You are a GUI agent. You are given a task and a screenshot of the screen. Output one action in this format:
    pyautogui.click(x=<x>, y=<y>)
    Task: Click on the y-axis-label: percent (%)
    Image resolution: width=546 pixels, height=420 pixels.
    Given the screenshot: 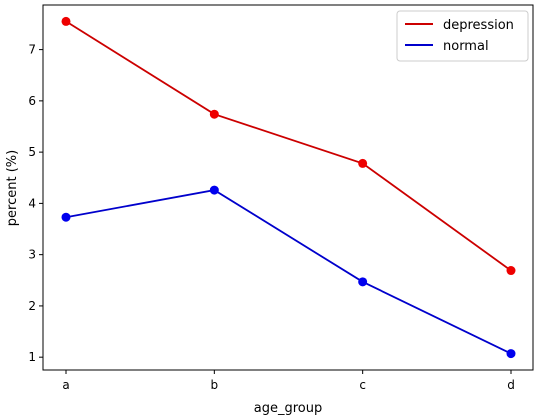 What is the action you would take?
    pyautogui.click(x=12, y=188)
    